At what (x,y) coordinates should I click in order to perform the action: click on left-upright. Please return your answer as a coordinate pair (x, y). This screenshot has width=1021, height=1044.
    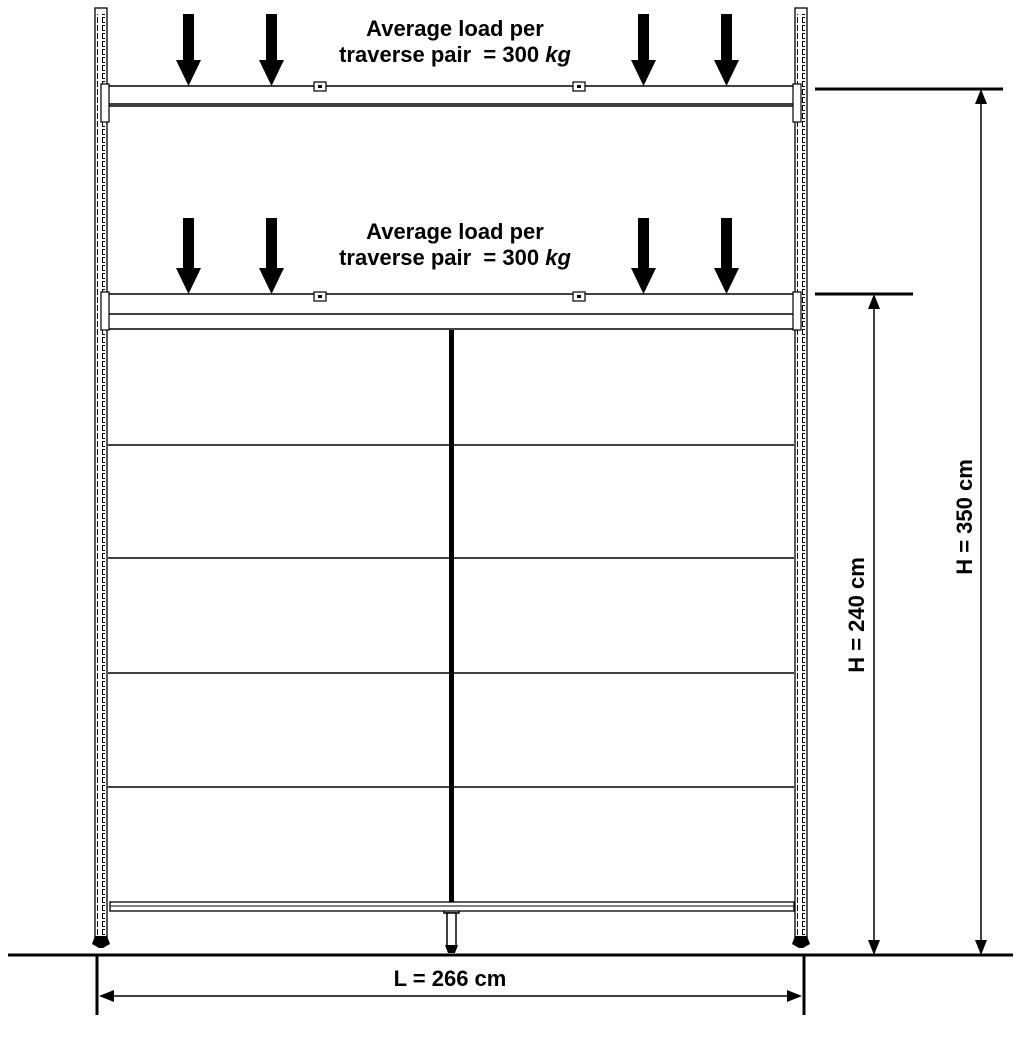
    Looking at the image, I should click on (101, 478).